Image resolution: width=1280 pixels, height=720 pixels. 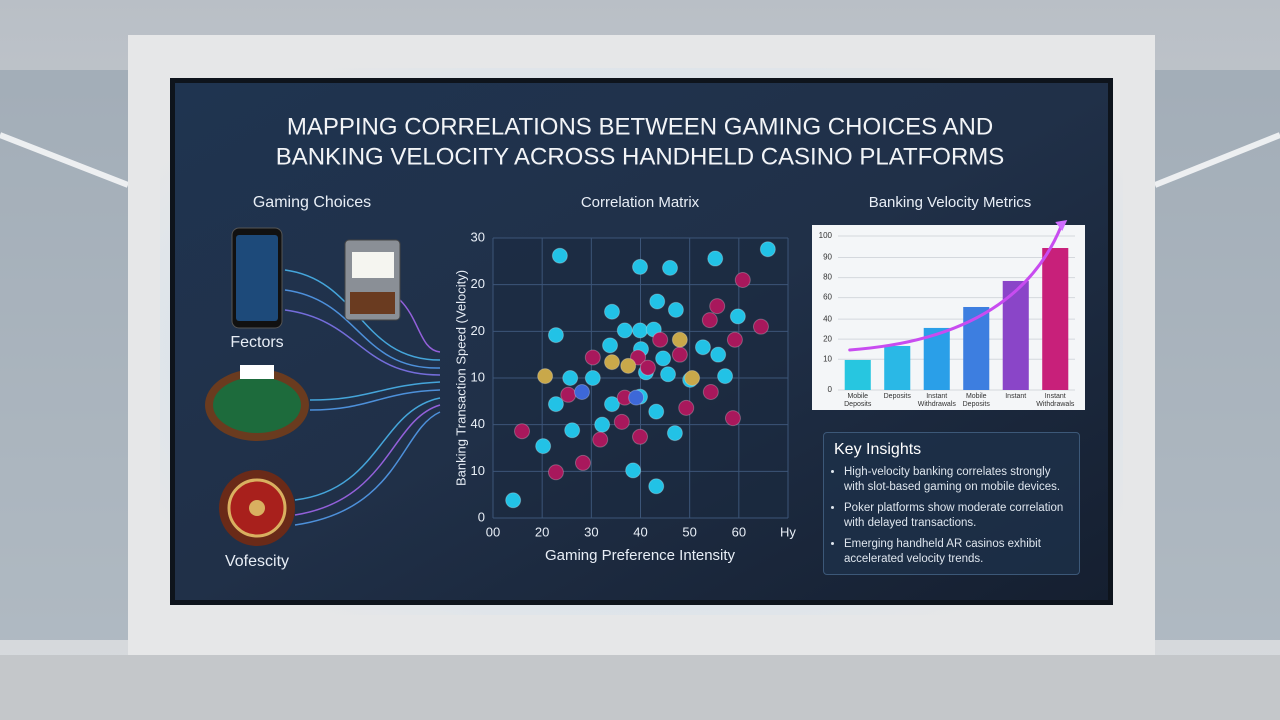 What do you see at coordinates (826, 235) in the screenshot?
I see `y-tick-label: 100` at bounding box center [826, 235].